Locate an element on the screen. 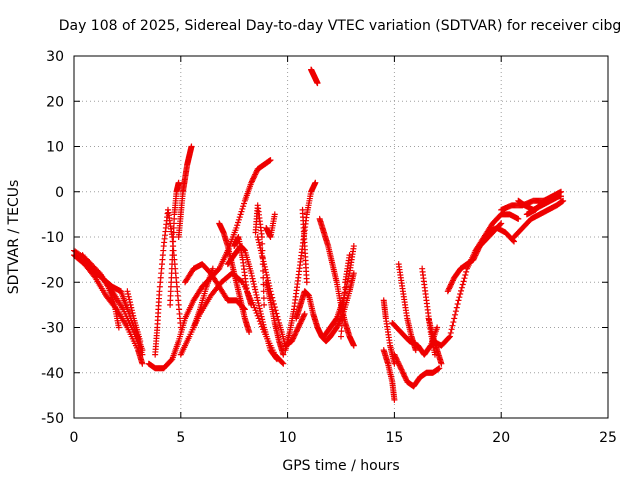 The height and width of the screenshot is (480, 640). x-tick-label: 10 is located at coordinates (288, 438).